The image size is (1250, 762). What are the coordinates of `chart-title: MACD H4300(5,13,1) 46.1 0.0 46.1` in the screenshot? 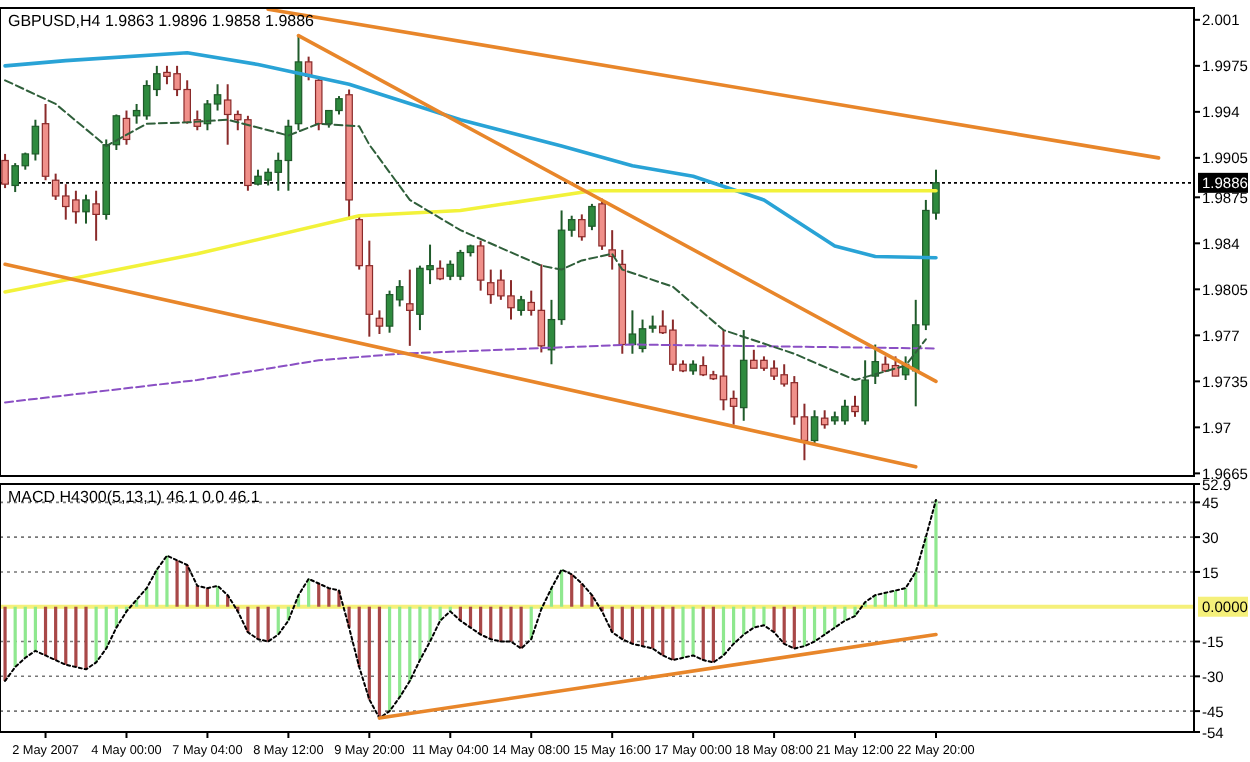 It's located at (134, 497).